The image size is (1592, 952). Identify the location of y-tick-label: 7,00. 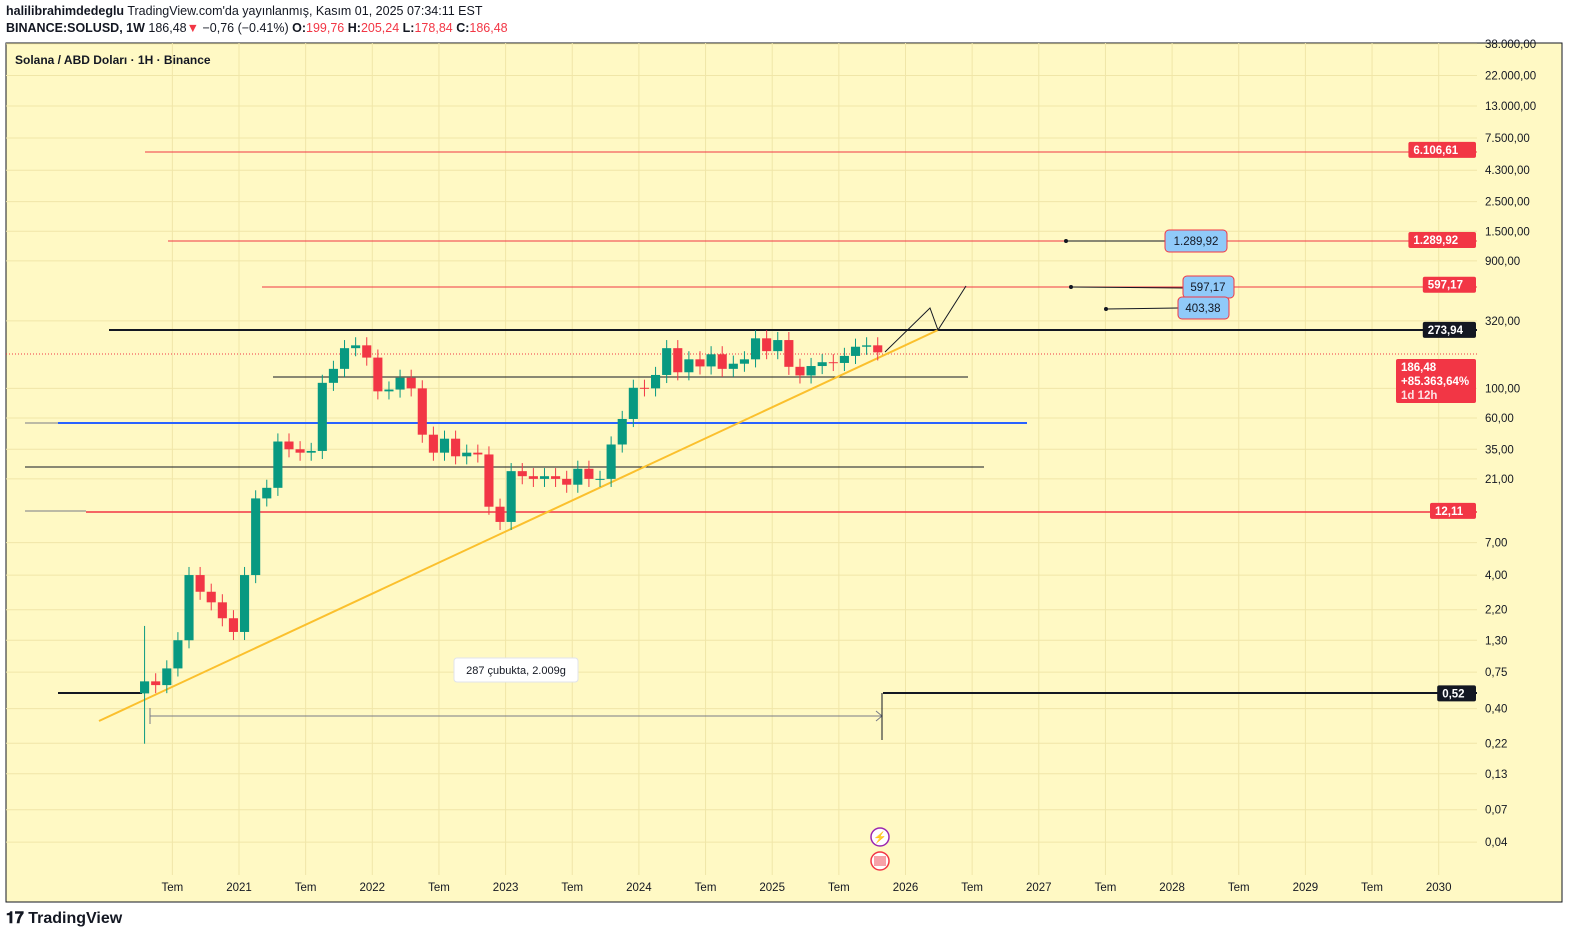
(1496, 544).